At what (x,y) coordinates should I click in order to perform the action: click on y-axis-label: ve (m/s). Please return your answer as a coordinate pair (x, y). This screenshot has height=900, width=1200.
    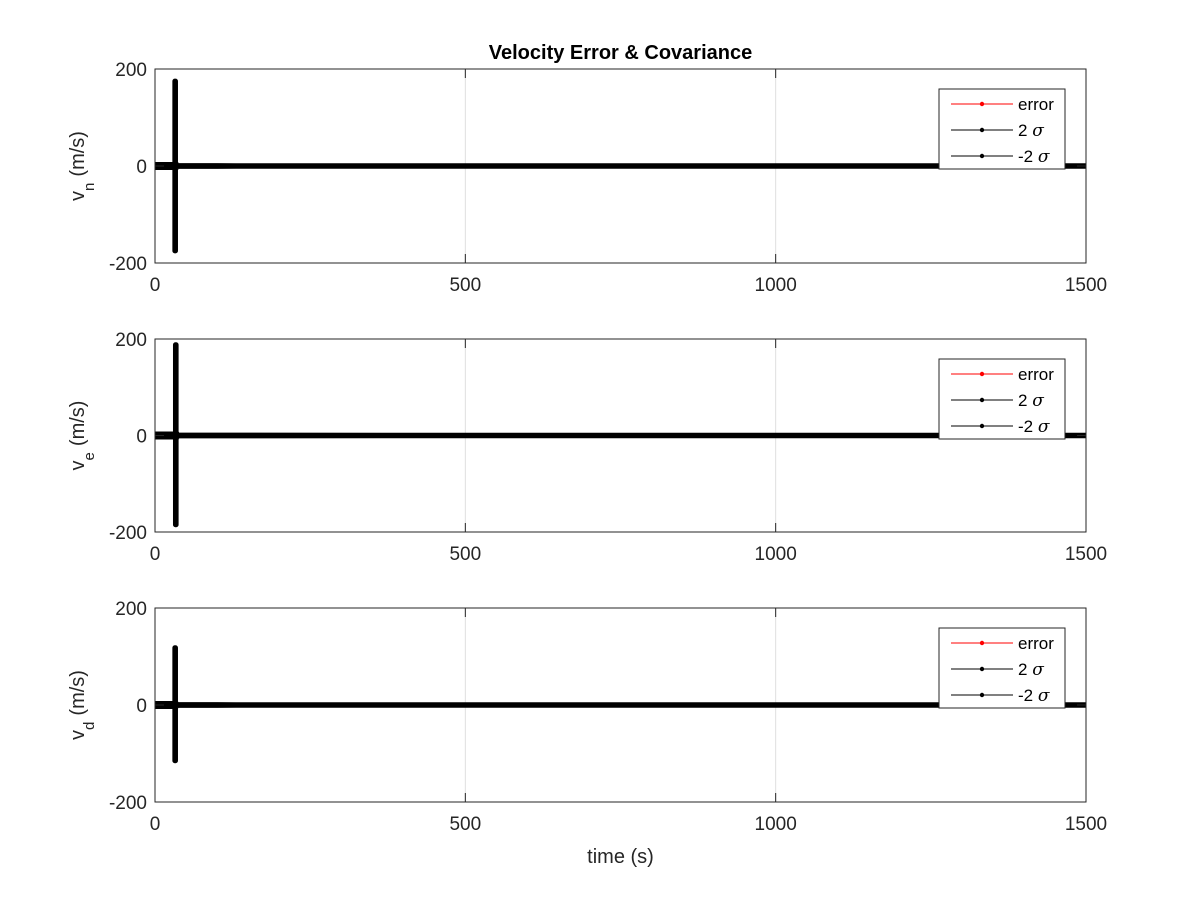
    Looking at the image, I should click on (82, 436).